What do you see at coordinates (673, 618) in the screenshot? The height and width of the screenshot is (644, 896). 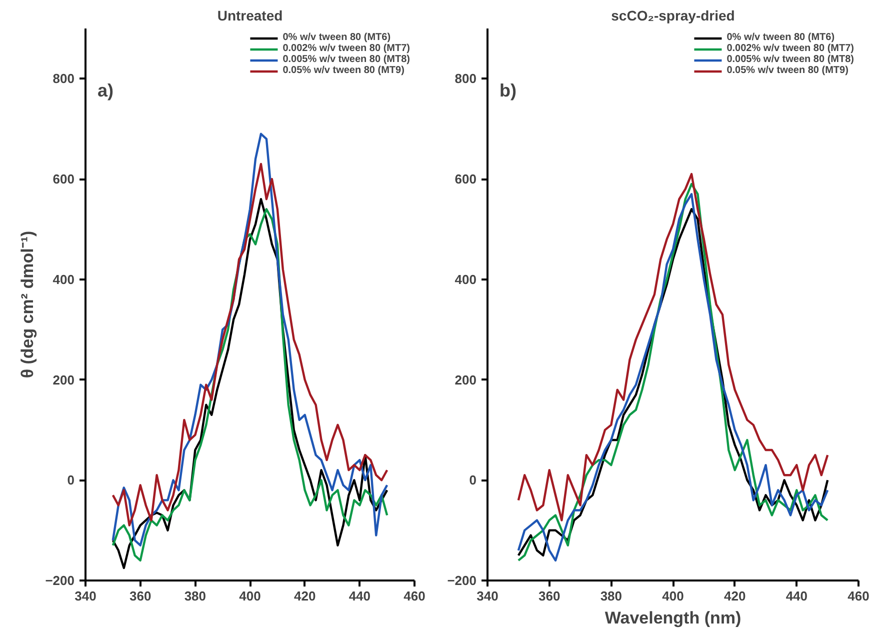 I see `x-axis-title: Wavelength (nm)` at bounding box center [673, 618].